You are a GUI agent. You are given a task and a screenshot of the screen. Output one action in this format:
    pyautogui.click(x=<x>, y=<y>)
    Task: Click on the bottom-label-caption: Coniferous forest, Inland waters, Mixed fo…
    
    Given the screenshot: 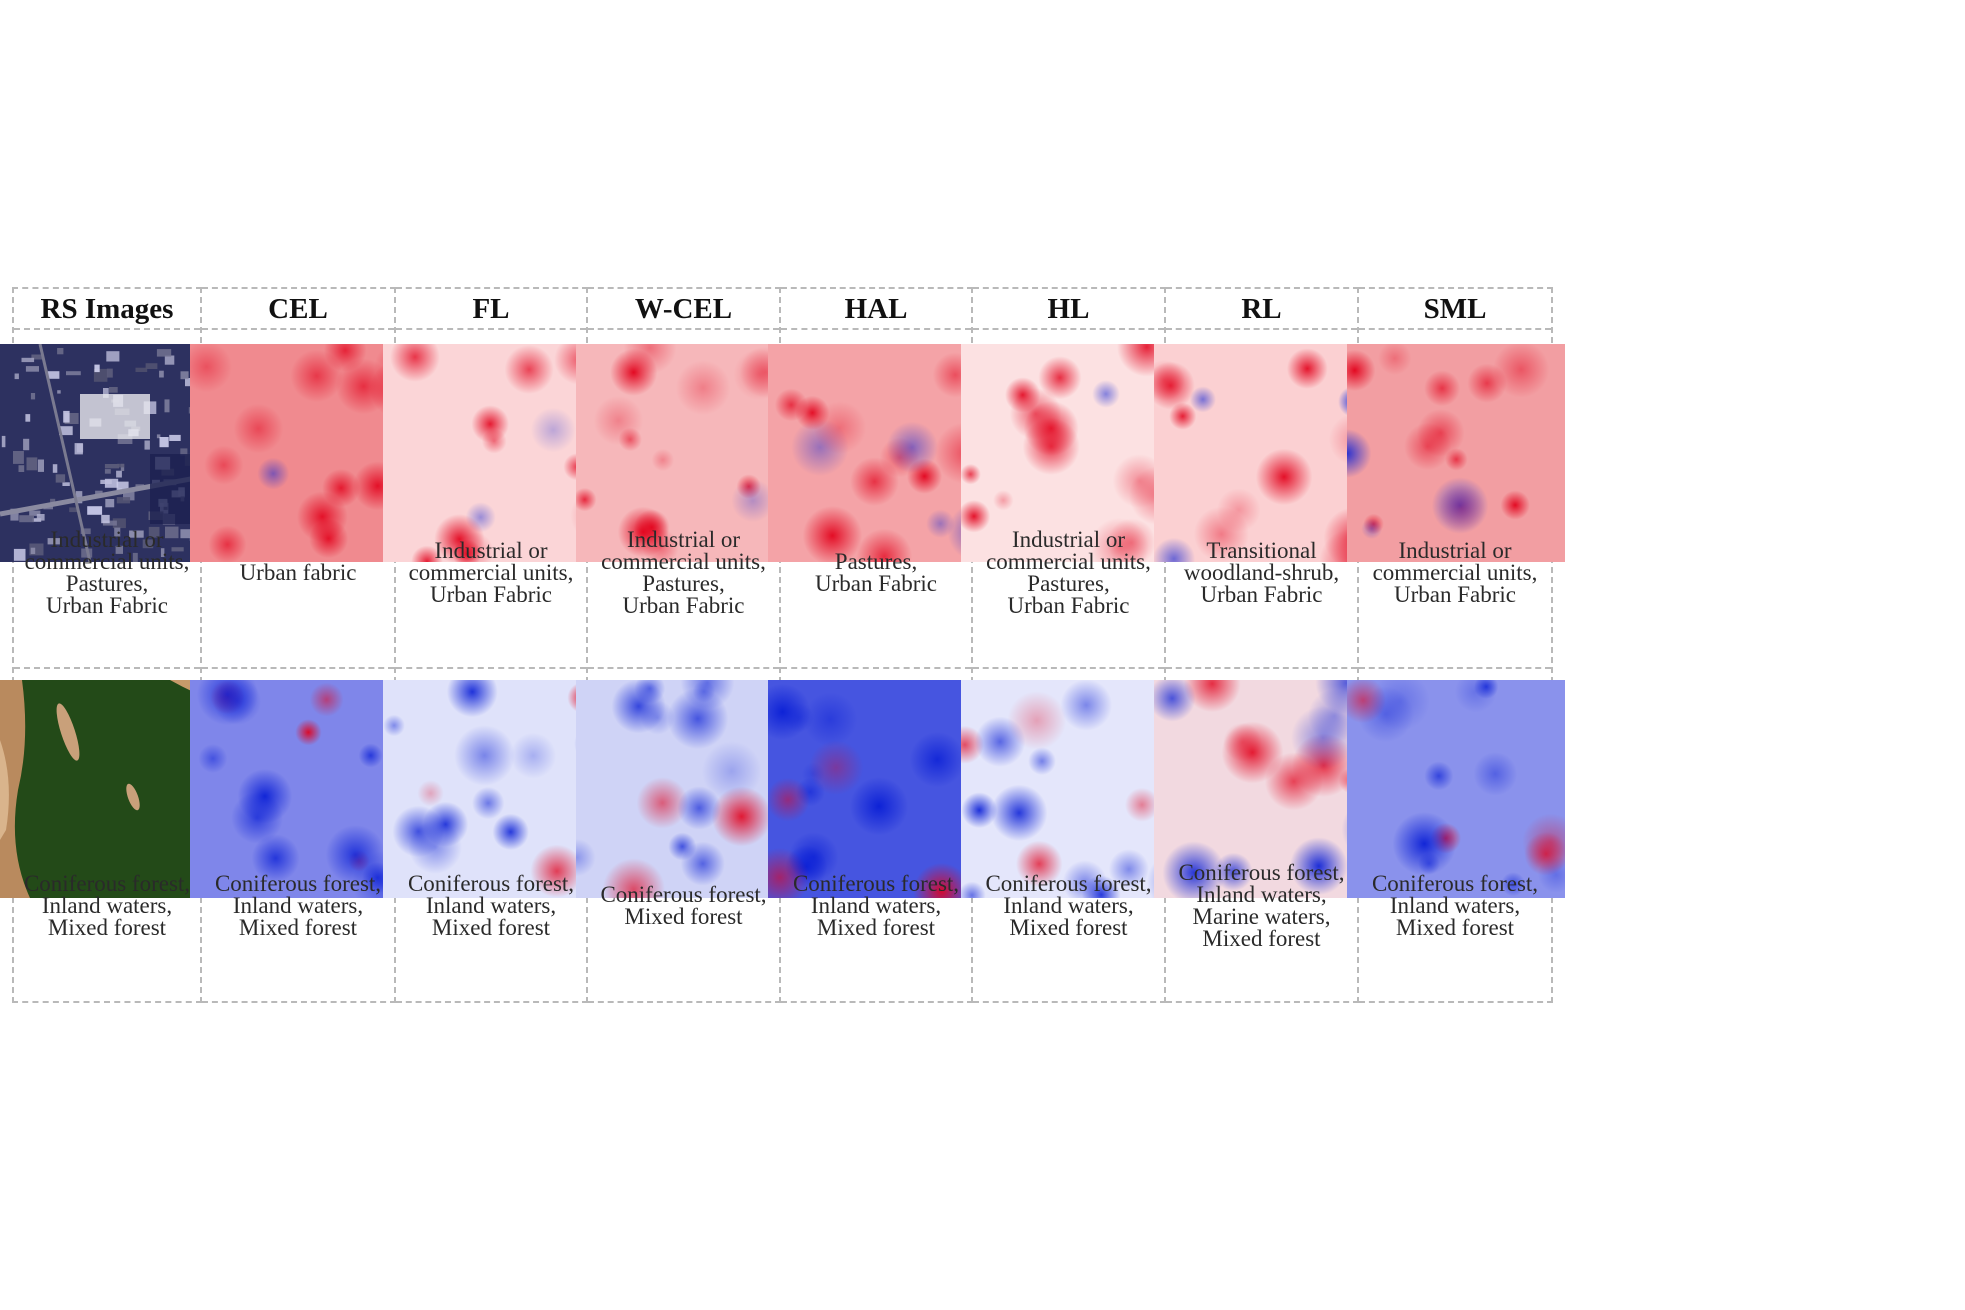 What is the action you would take?
    pyautogui.click(x=298, y=906)
    